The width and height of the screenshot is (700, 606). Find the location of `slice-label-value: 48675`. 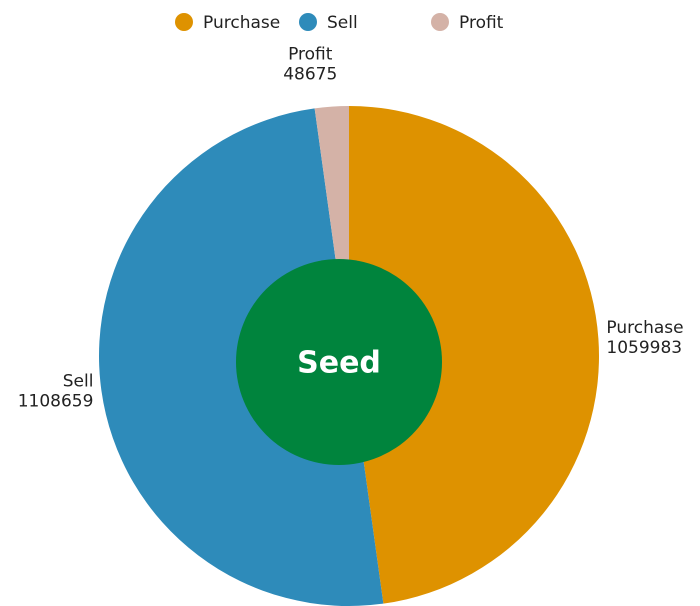

slice-label-value: 48675 is located at coordinates (310, 75).